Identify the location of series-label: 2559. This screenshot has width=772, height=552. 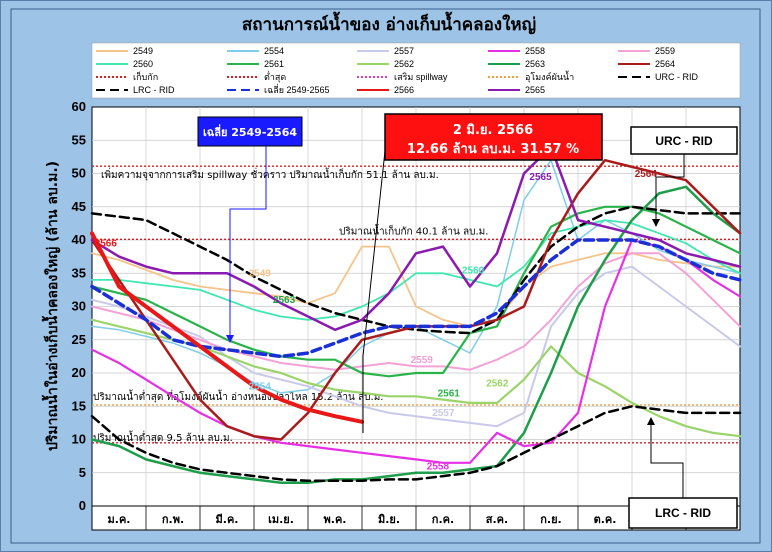
(422, 360).